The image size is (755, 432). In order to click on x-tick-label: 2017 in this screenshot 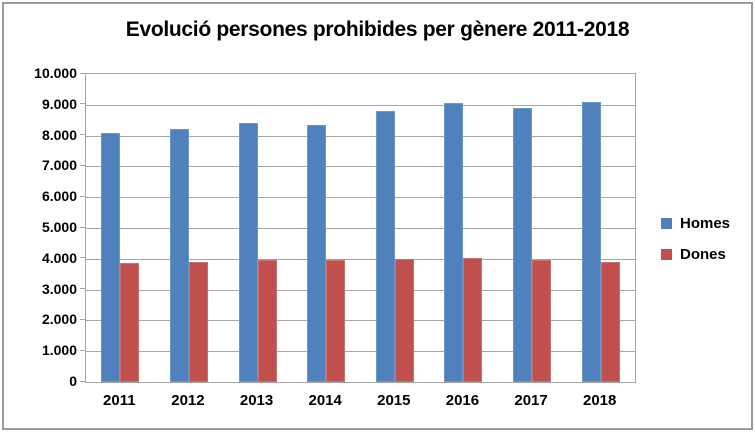, I will do `click(531, 400)`.